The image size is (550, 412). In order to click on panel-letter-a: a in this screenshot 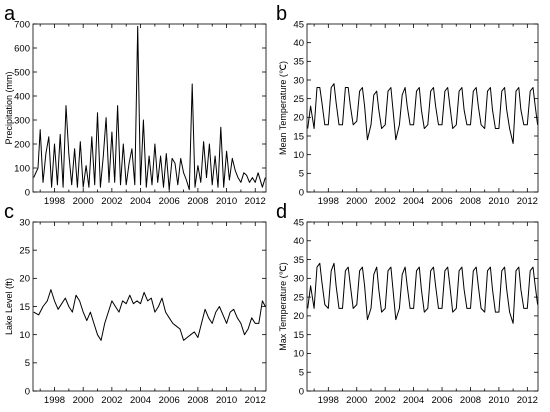, I will do `click(10, 14)`.